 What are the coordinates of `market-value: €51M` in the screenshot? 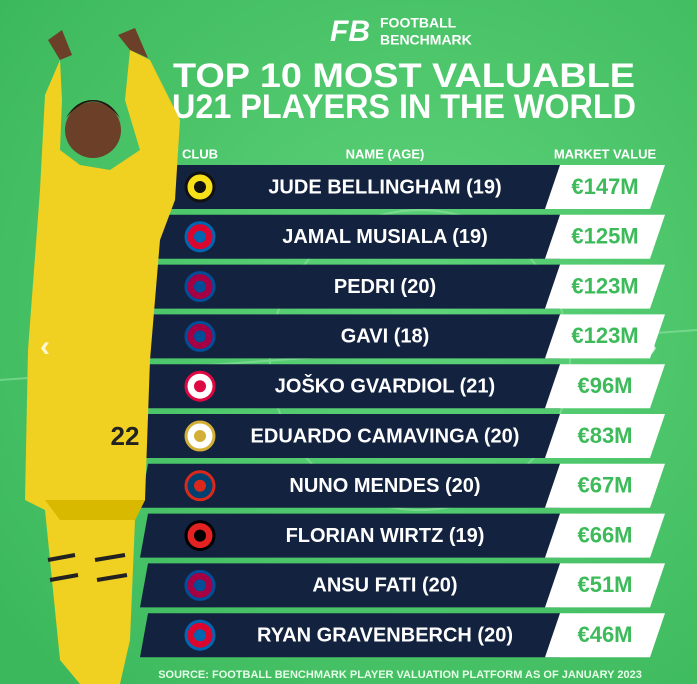 It's located at (604, 584).